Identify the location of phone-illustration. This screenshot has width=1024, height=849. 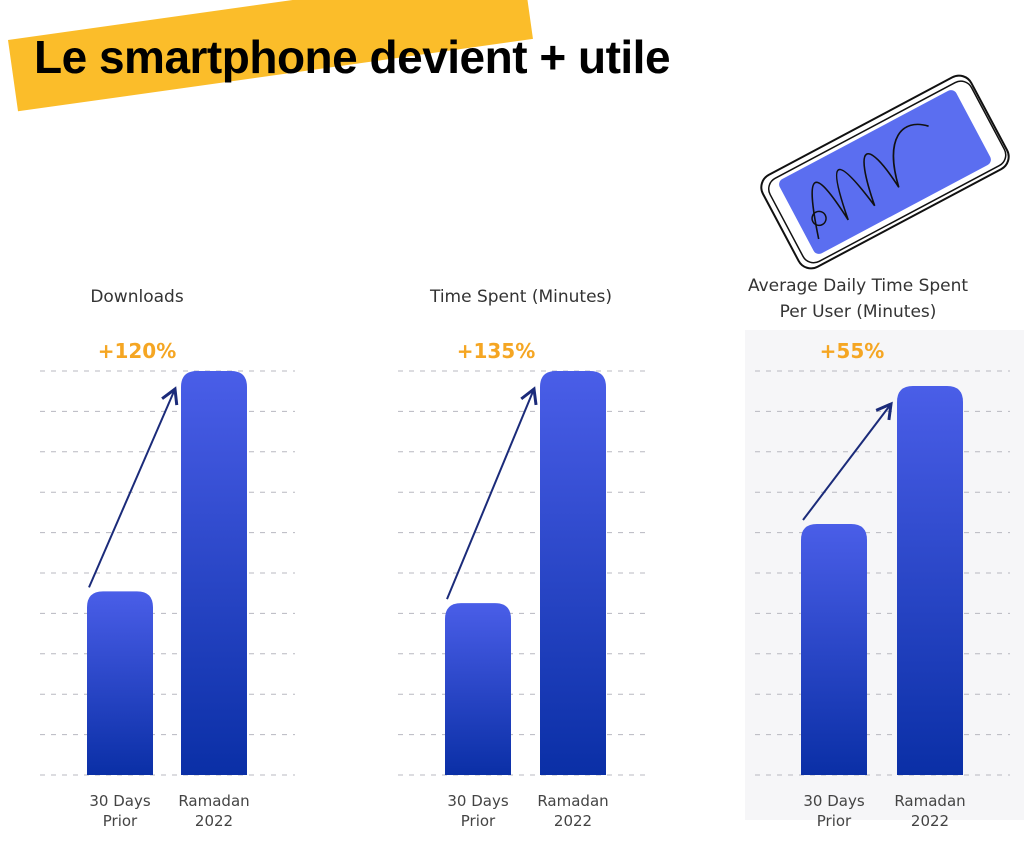
(885, 172).